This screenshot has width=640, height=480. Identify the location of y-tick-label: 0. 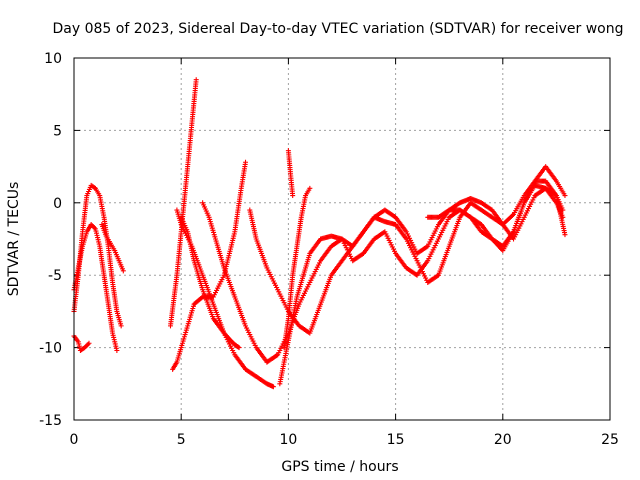
(57, 204).